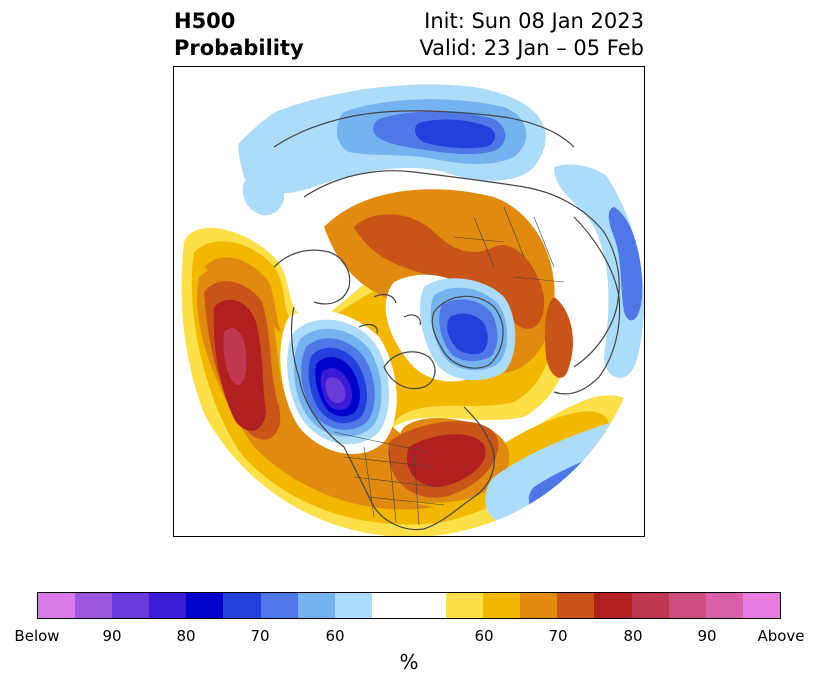 The image size is (819, 686). Describe the element at coordinates (389, 313) in the screenshot. I see `coastline-islands` at that location.